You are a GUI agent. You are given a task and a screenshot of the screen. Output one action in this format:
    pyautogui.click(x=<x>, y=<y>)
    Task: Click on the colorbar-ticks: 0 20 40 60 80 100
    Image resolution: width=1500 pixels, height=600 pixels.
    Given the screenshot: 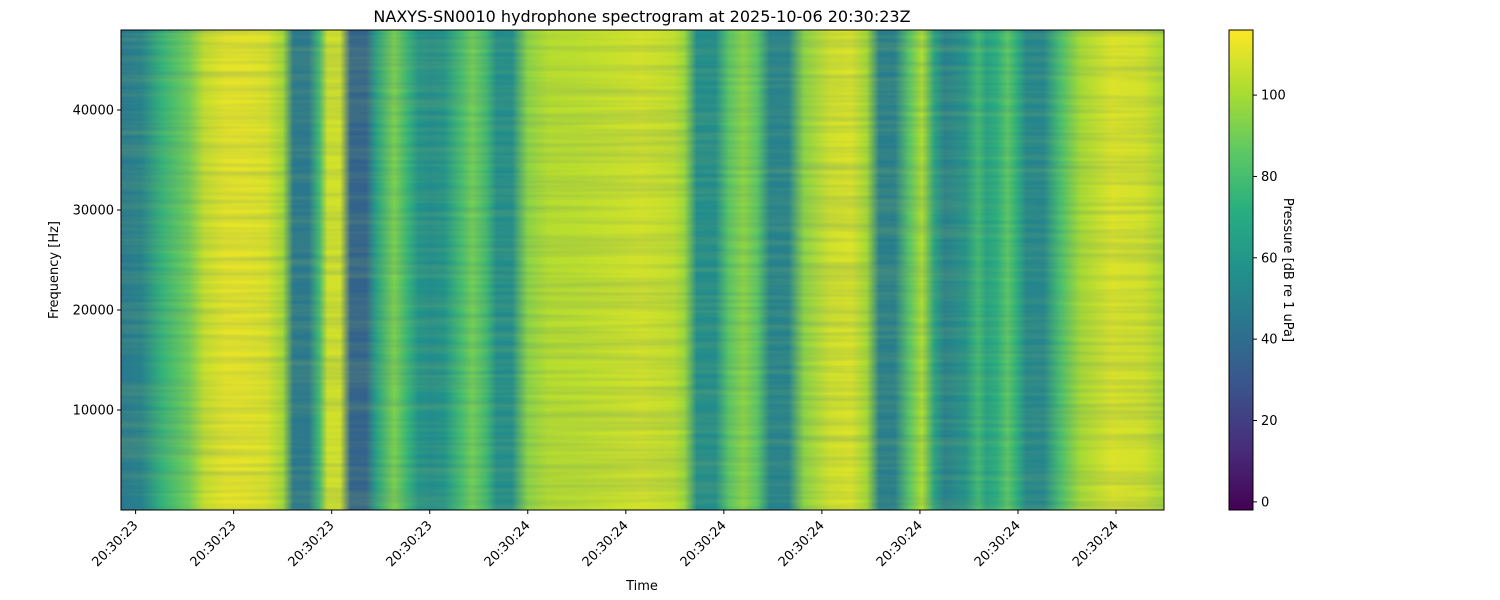 What is the action you would take?
    pyautogui.click(x=1269, y=299)
    